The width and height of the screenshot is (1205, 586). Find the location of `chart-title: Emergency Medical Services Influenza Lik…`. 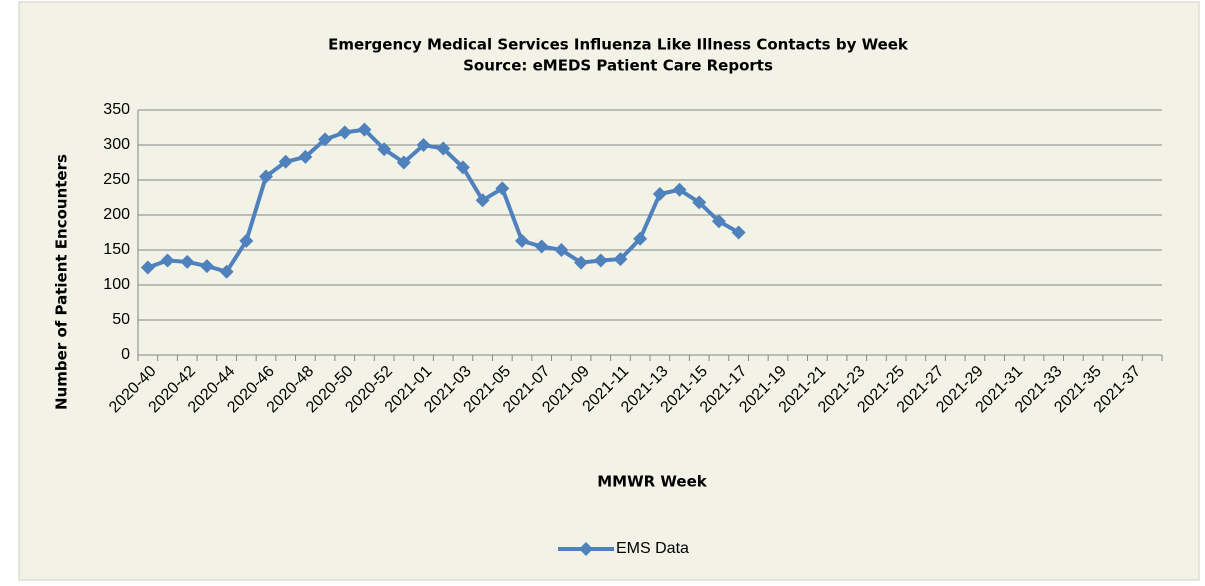

chart-title: Emergency Medical Services Influenza Lik… is located at coordinates (618, 45).